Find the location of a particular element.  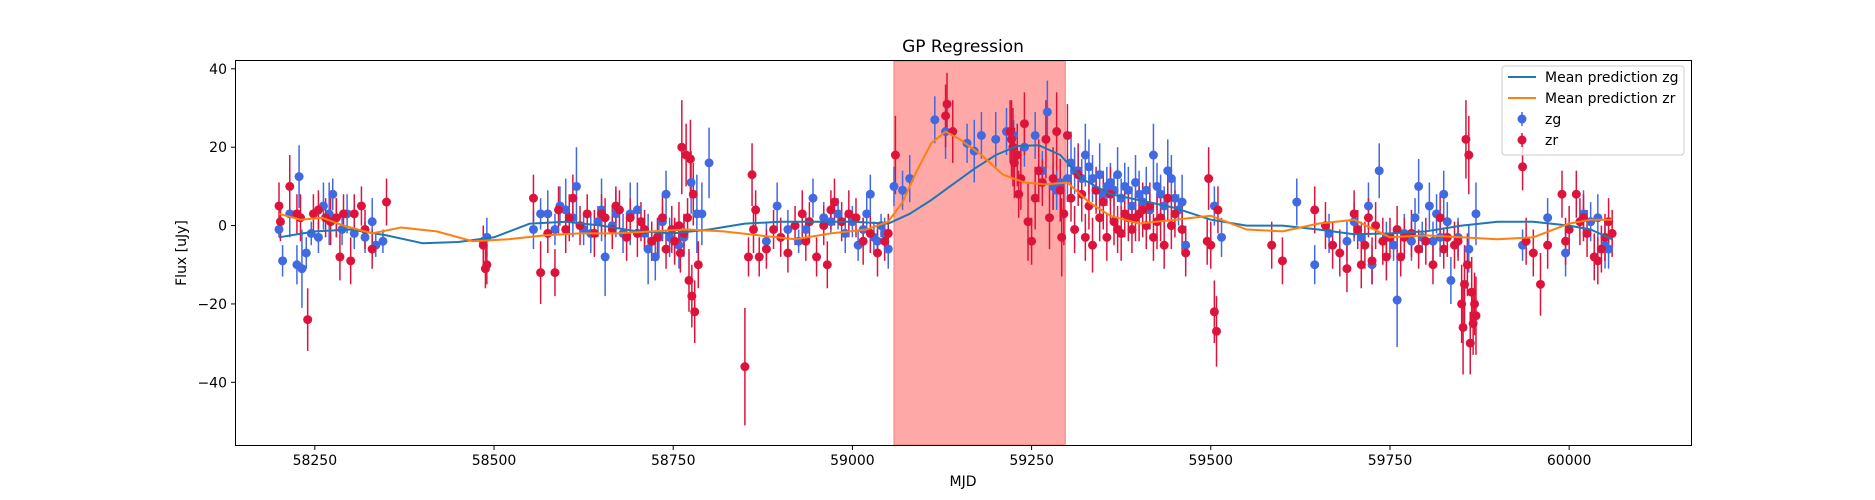

legend-items: Mean prediction zg Mean prediction zr zg zr is located at coordinates (1593, 109).